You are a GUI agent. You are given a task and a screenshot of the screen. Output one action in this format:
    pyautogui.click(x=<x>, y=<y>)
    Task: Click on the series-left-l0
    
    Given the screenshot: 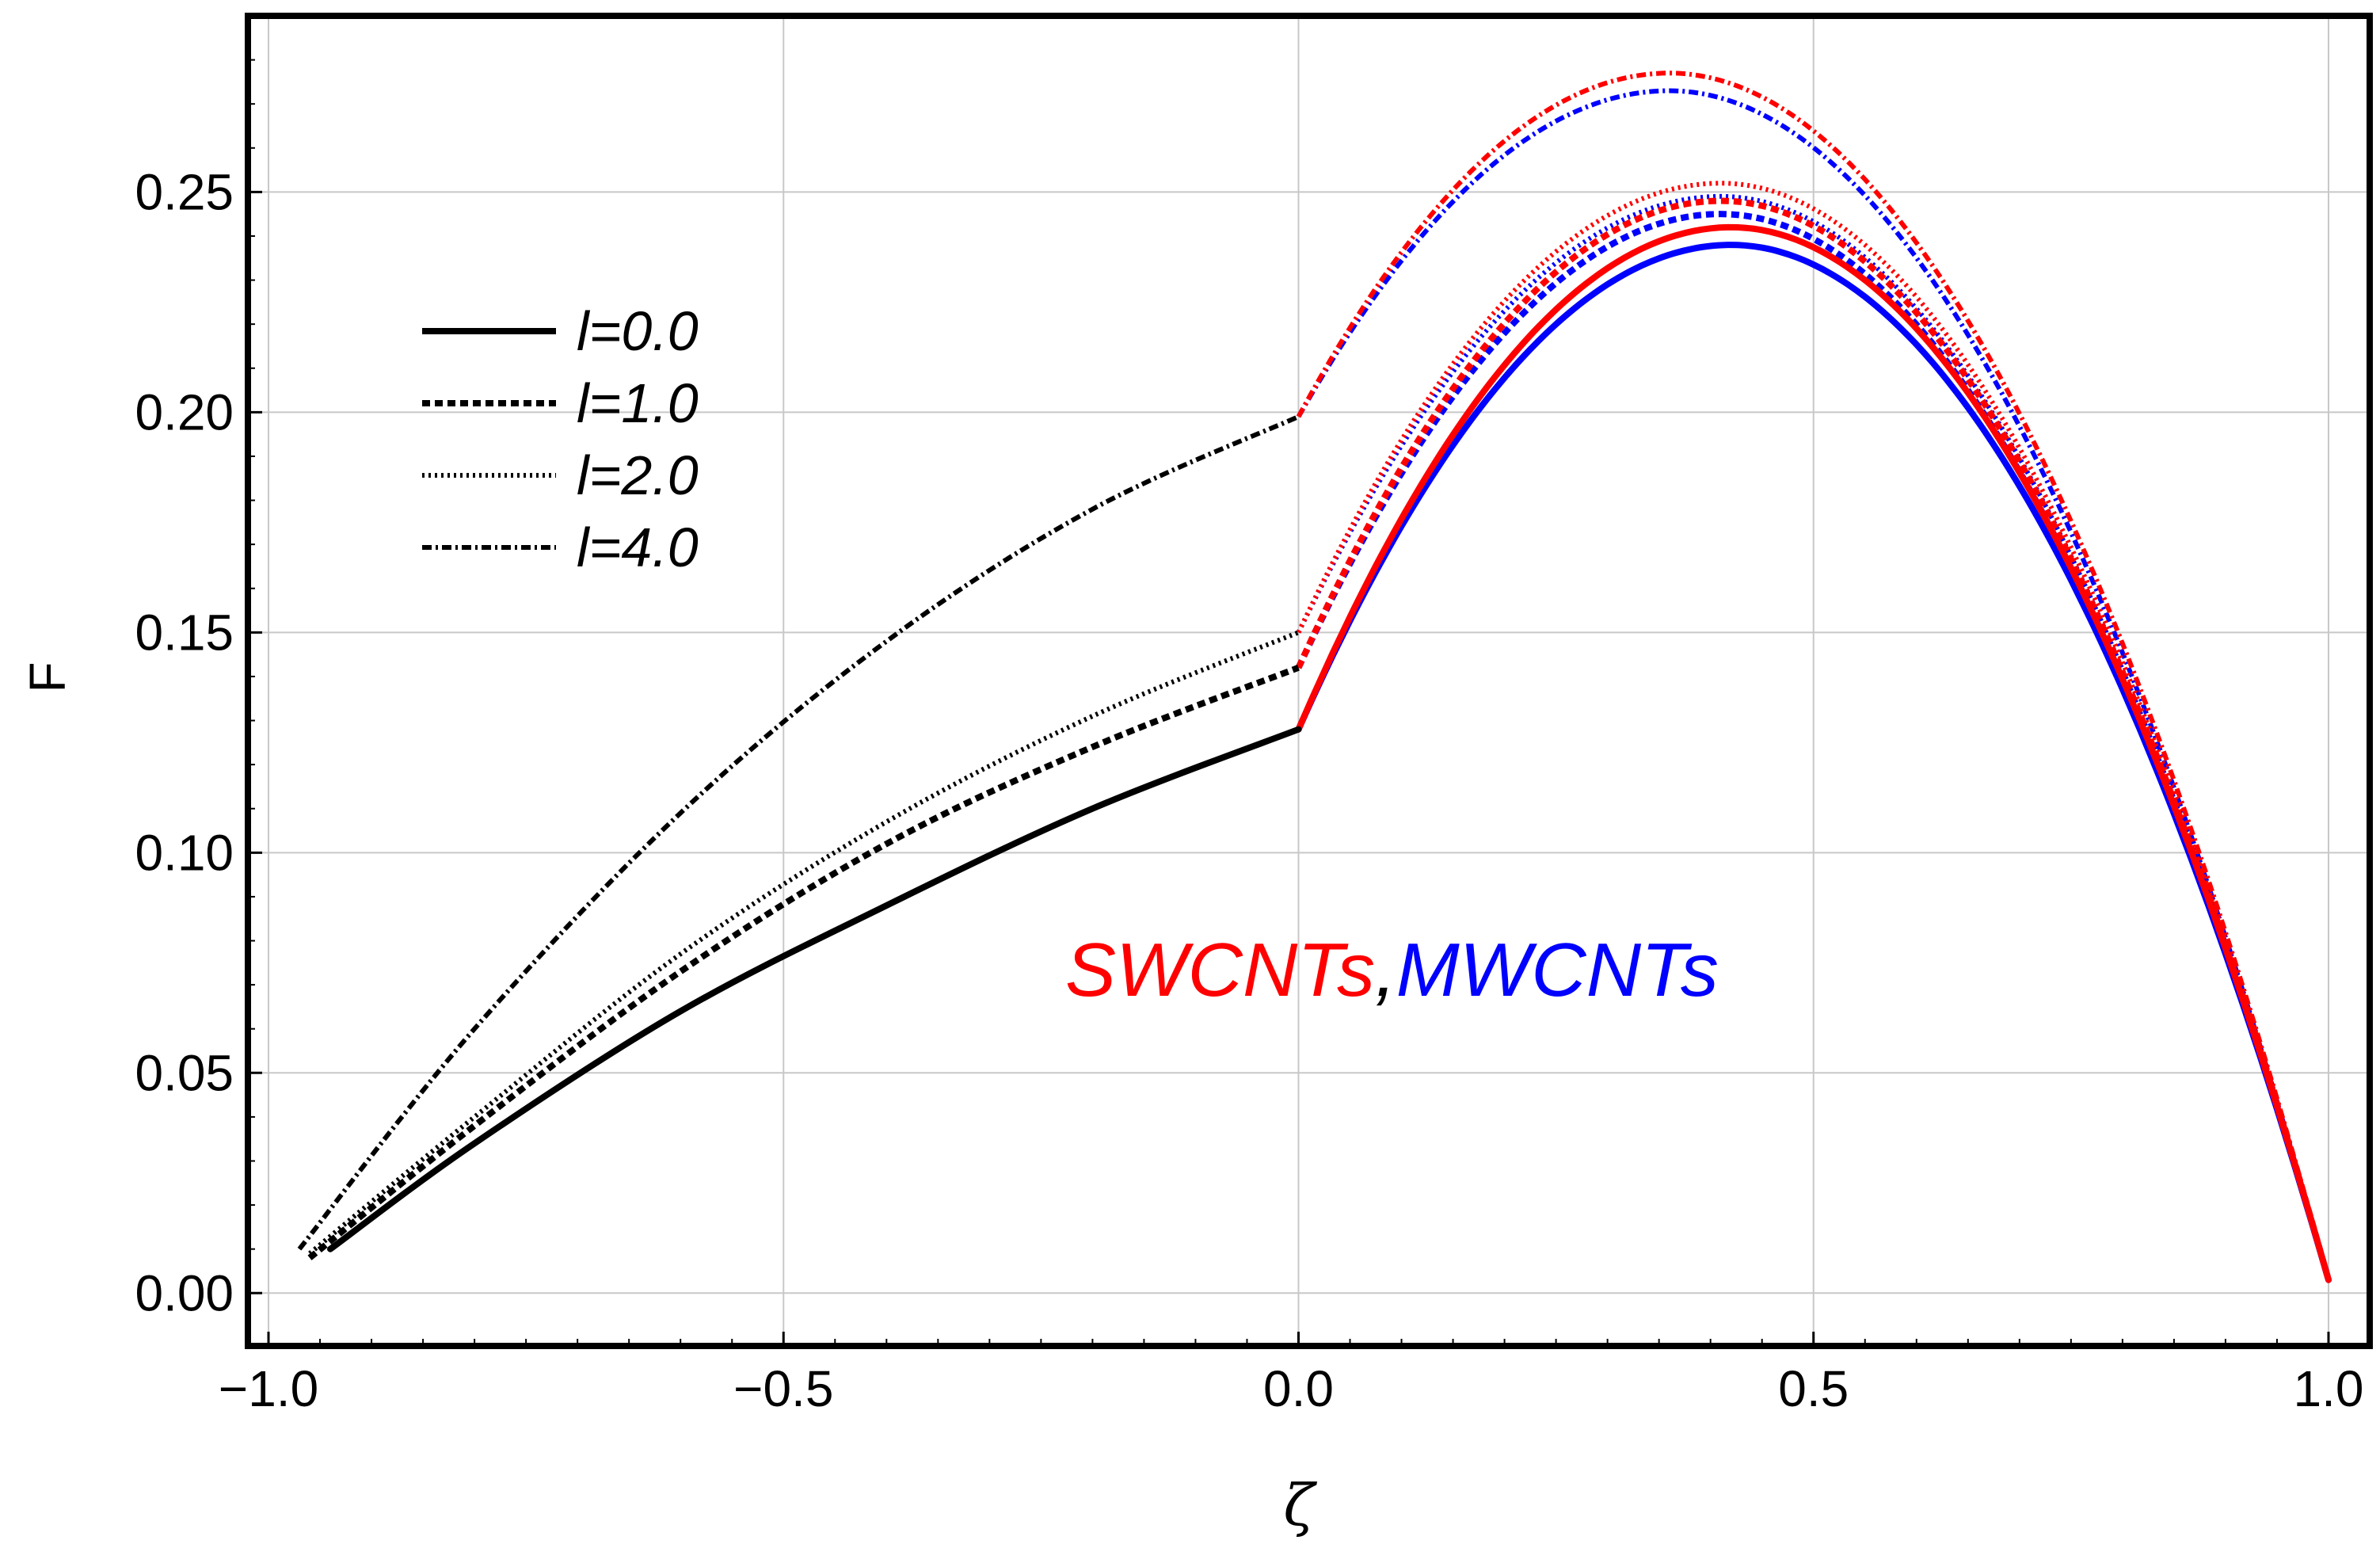 What is the action you would take?
    pyautogui.click(x=814, y=989)
    